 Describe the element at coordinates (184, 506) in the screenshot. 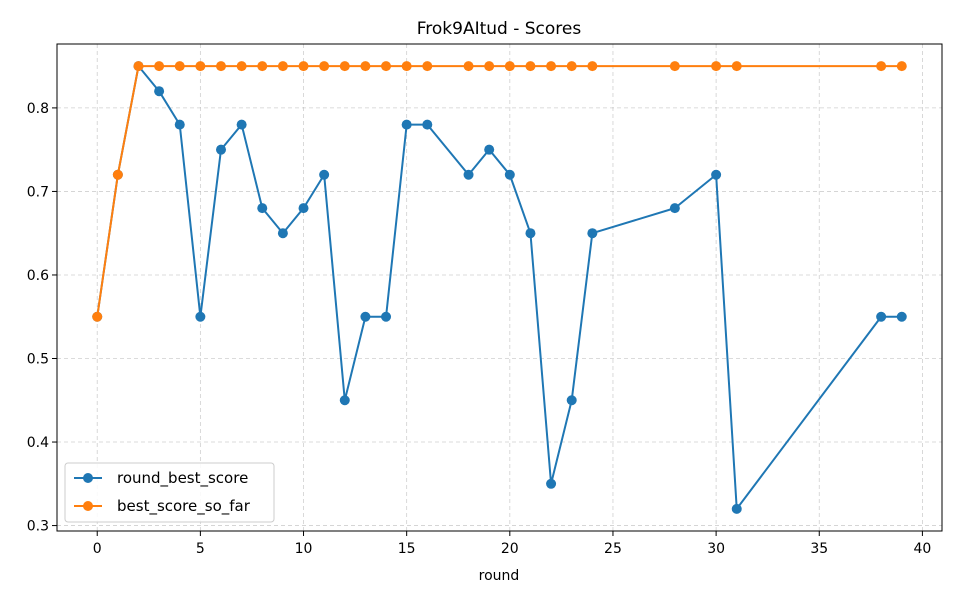

I see `legend-label: best_score_so_far` at that location.